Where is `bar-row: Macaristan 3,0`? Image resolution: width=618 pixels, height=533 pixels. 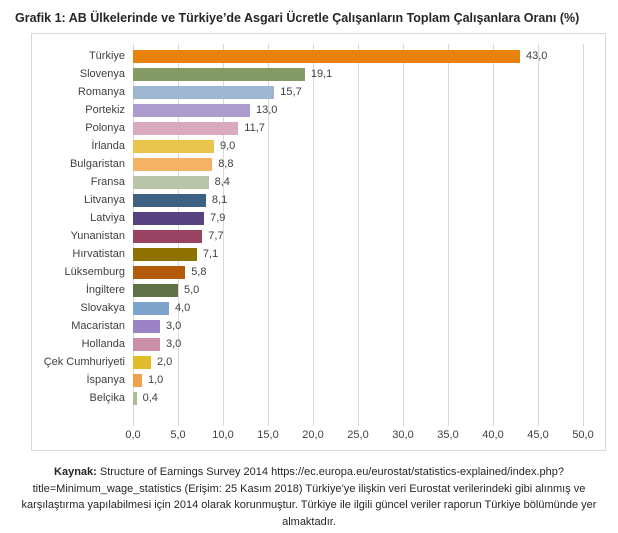
bar-row: Macaristan 3,0 is located at coordinates (318, 326).